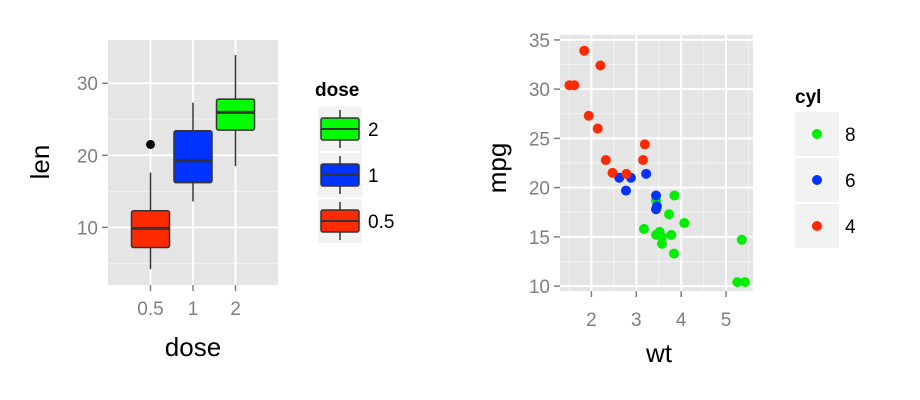 This screenshot has height=400, width=920. Describe the element at coordinates (40, 162) in the screenshot. I see `boxplot-y-axis-title: len` at that location.